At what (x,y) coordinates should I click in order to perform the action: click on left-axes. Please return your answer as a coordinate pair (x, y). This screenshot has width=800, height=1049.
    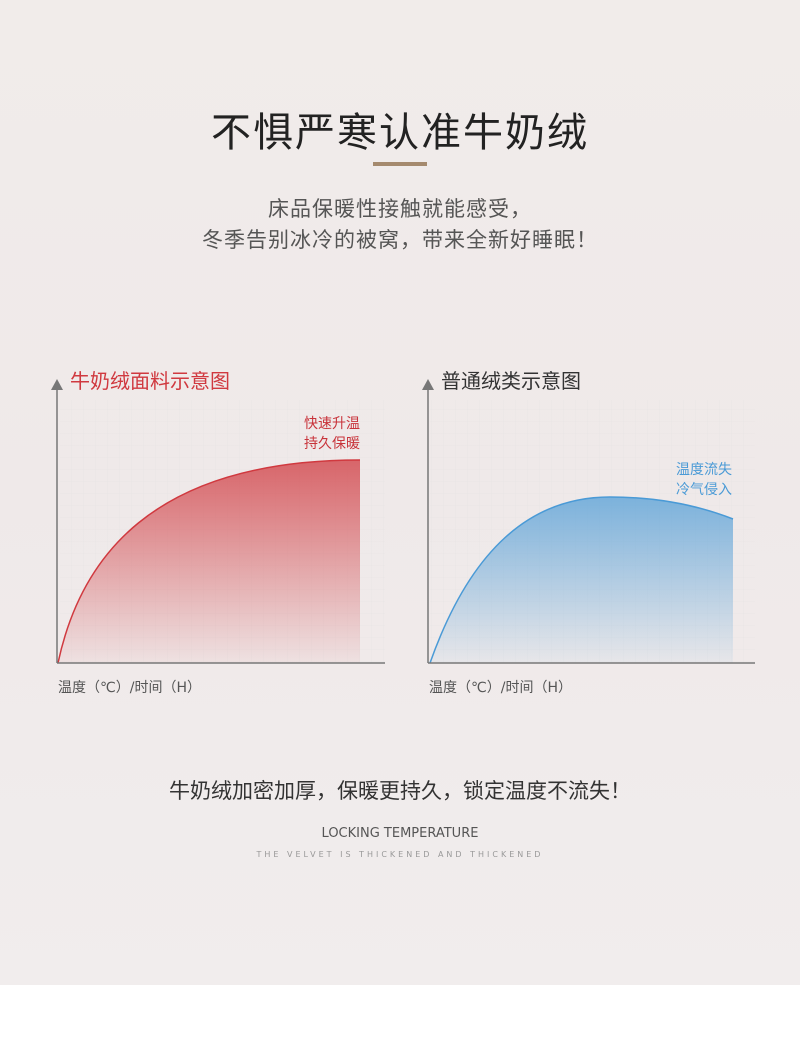
    Looking at the image, I should click on (218, 521).